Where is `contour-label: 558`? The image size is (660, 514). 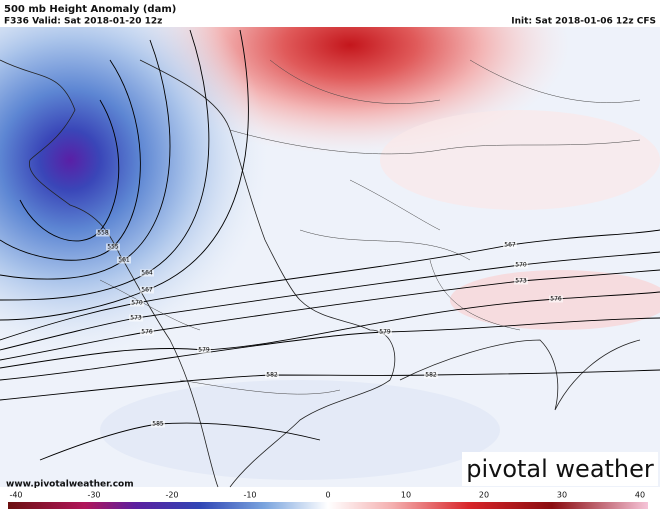
contour-label: 558 is located at coordinates (103, 233).